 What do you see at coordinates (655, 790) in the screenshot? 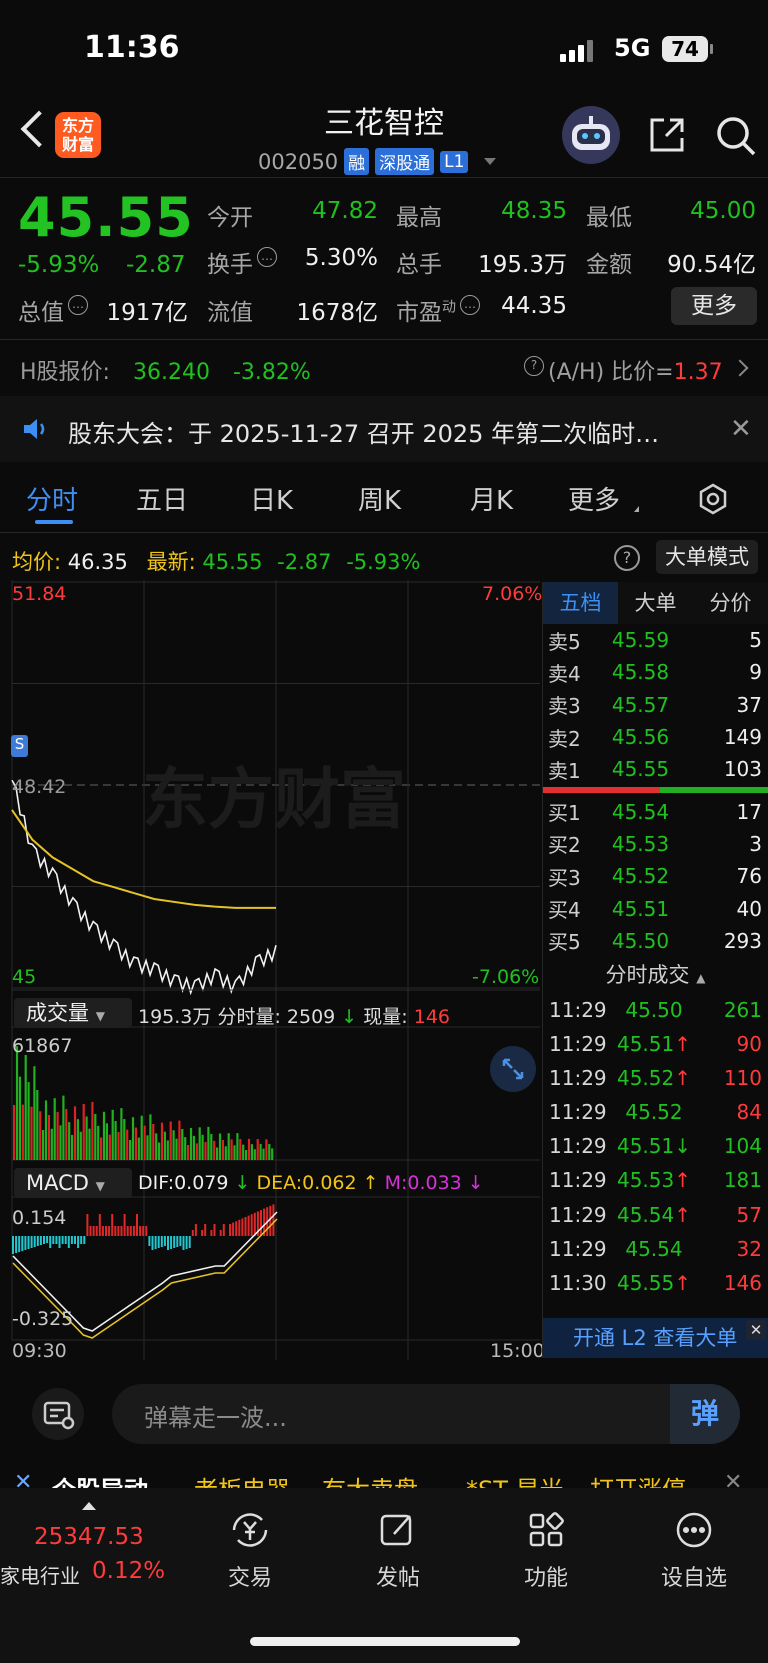
I see `bid-ask-ratio-bar` at bounding box center [655, 790].